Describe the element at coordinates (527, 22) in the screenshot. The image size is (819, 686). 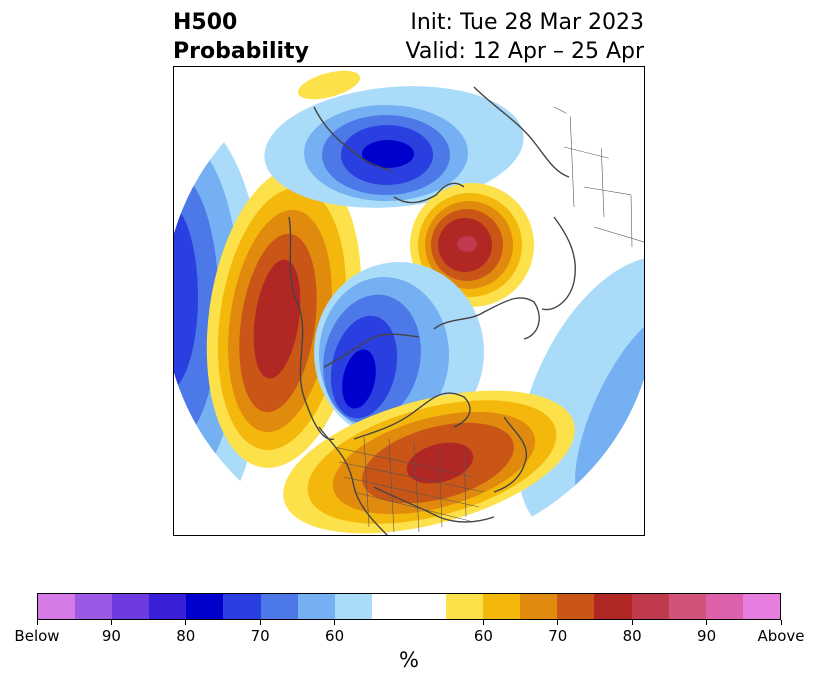
I see `init-date: Init: Tue 28 Mar 2023` at that location.